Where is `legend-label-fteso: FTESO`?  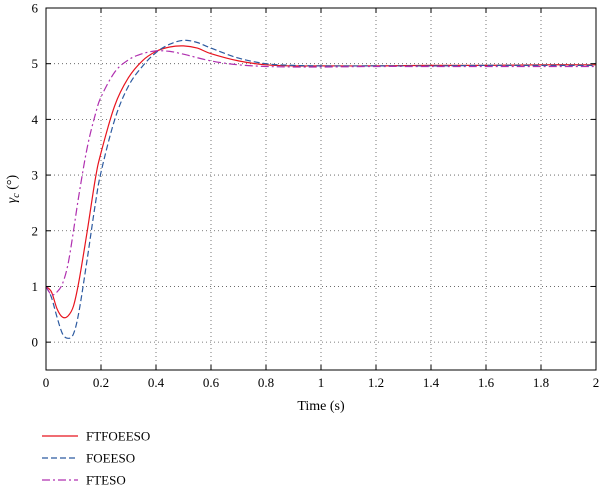
legend-label-fteso: FTESO is located at coordinates (106, 480).